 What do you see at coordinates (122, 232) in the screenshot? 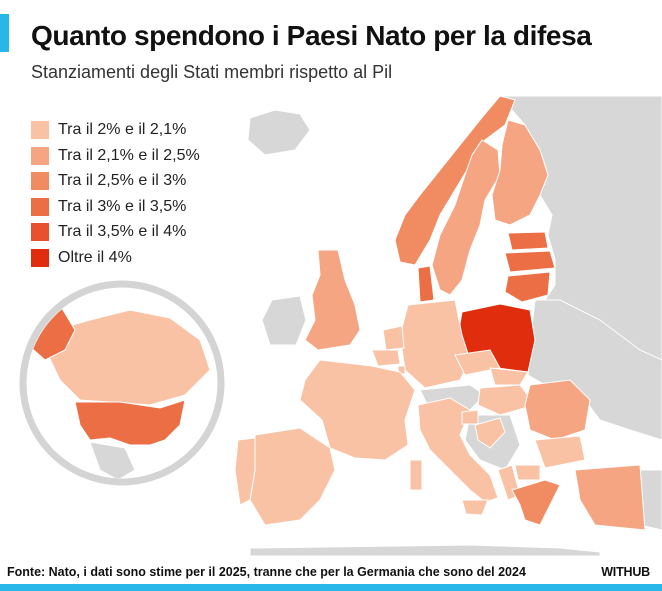
I see `legend-label: Tra il 3,5% e il 4%` at bounding box center [122, 232].